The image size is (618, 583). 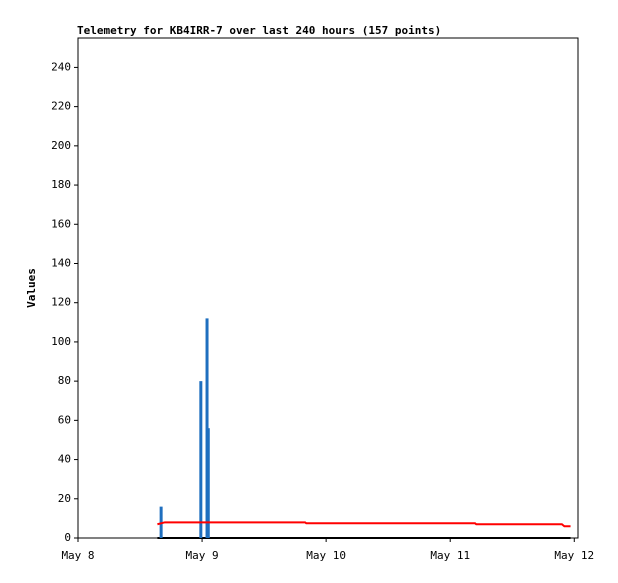 What do you see at coordinates (450, 555) in the screenshot?
I see `x-tick-label: May 11` at bounding box center [450, 555].